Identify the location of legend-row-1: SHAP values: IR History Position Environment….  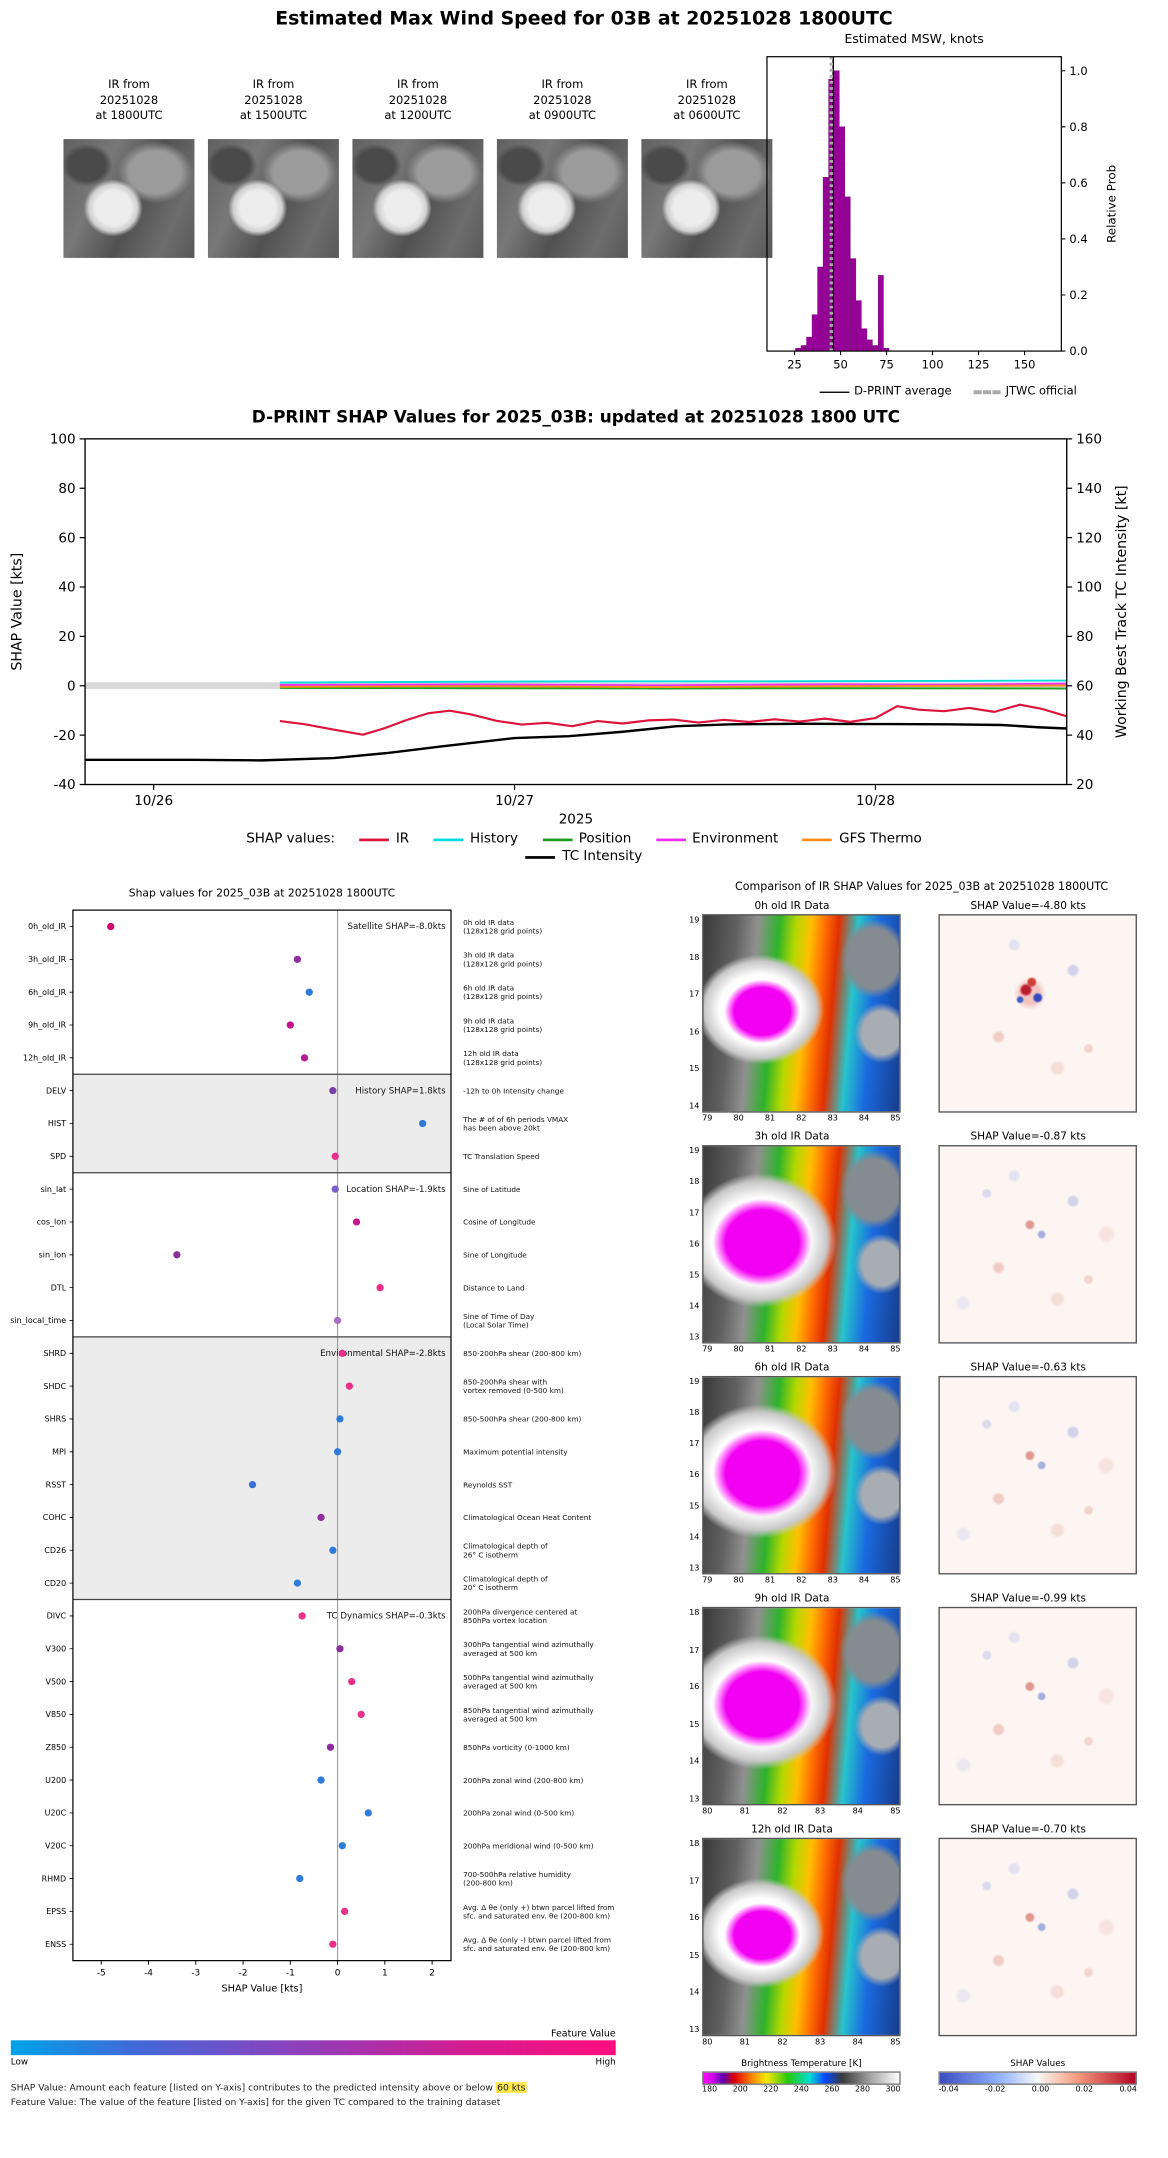
(584, 839).